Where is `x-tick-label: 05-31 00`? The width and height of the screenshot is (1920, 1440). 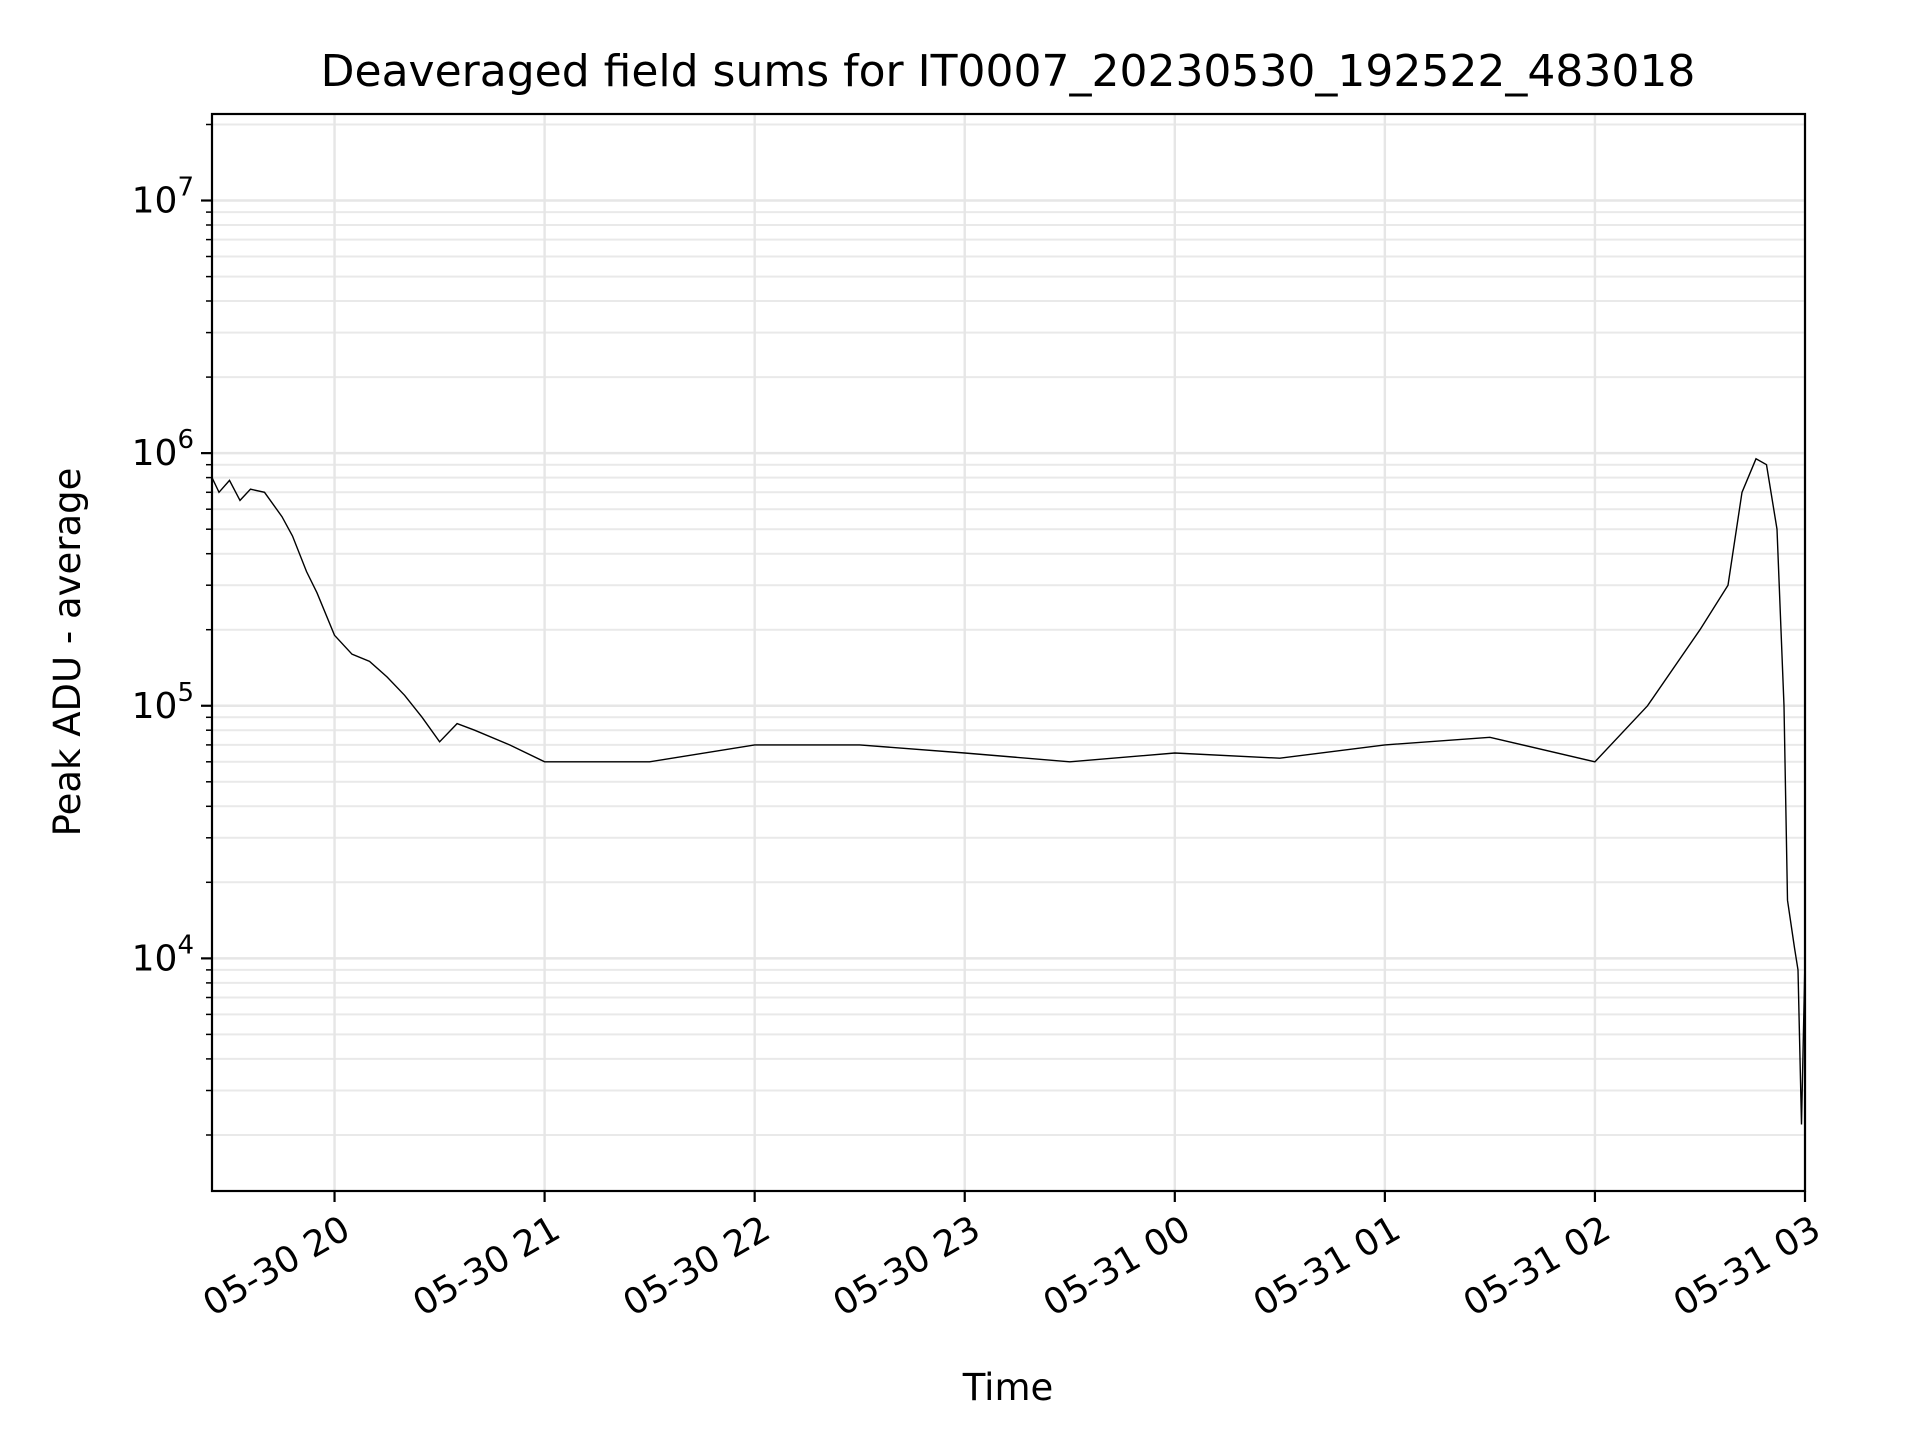 x-tick-label: 05-31 00 is located at coordinates (1117, 1266).